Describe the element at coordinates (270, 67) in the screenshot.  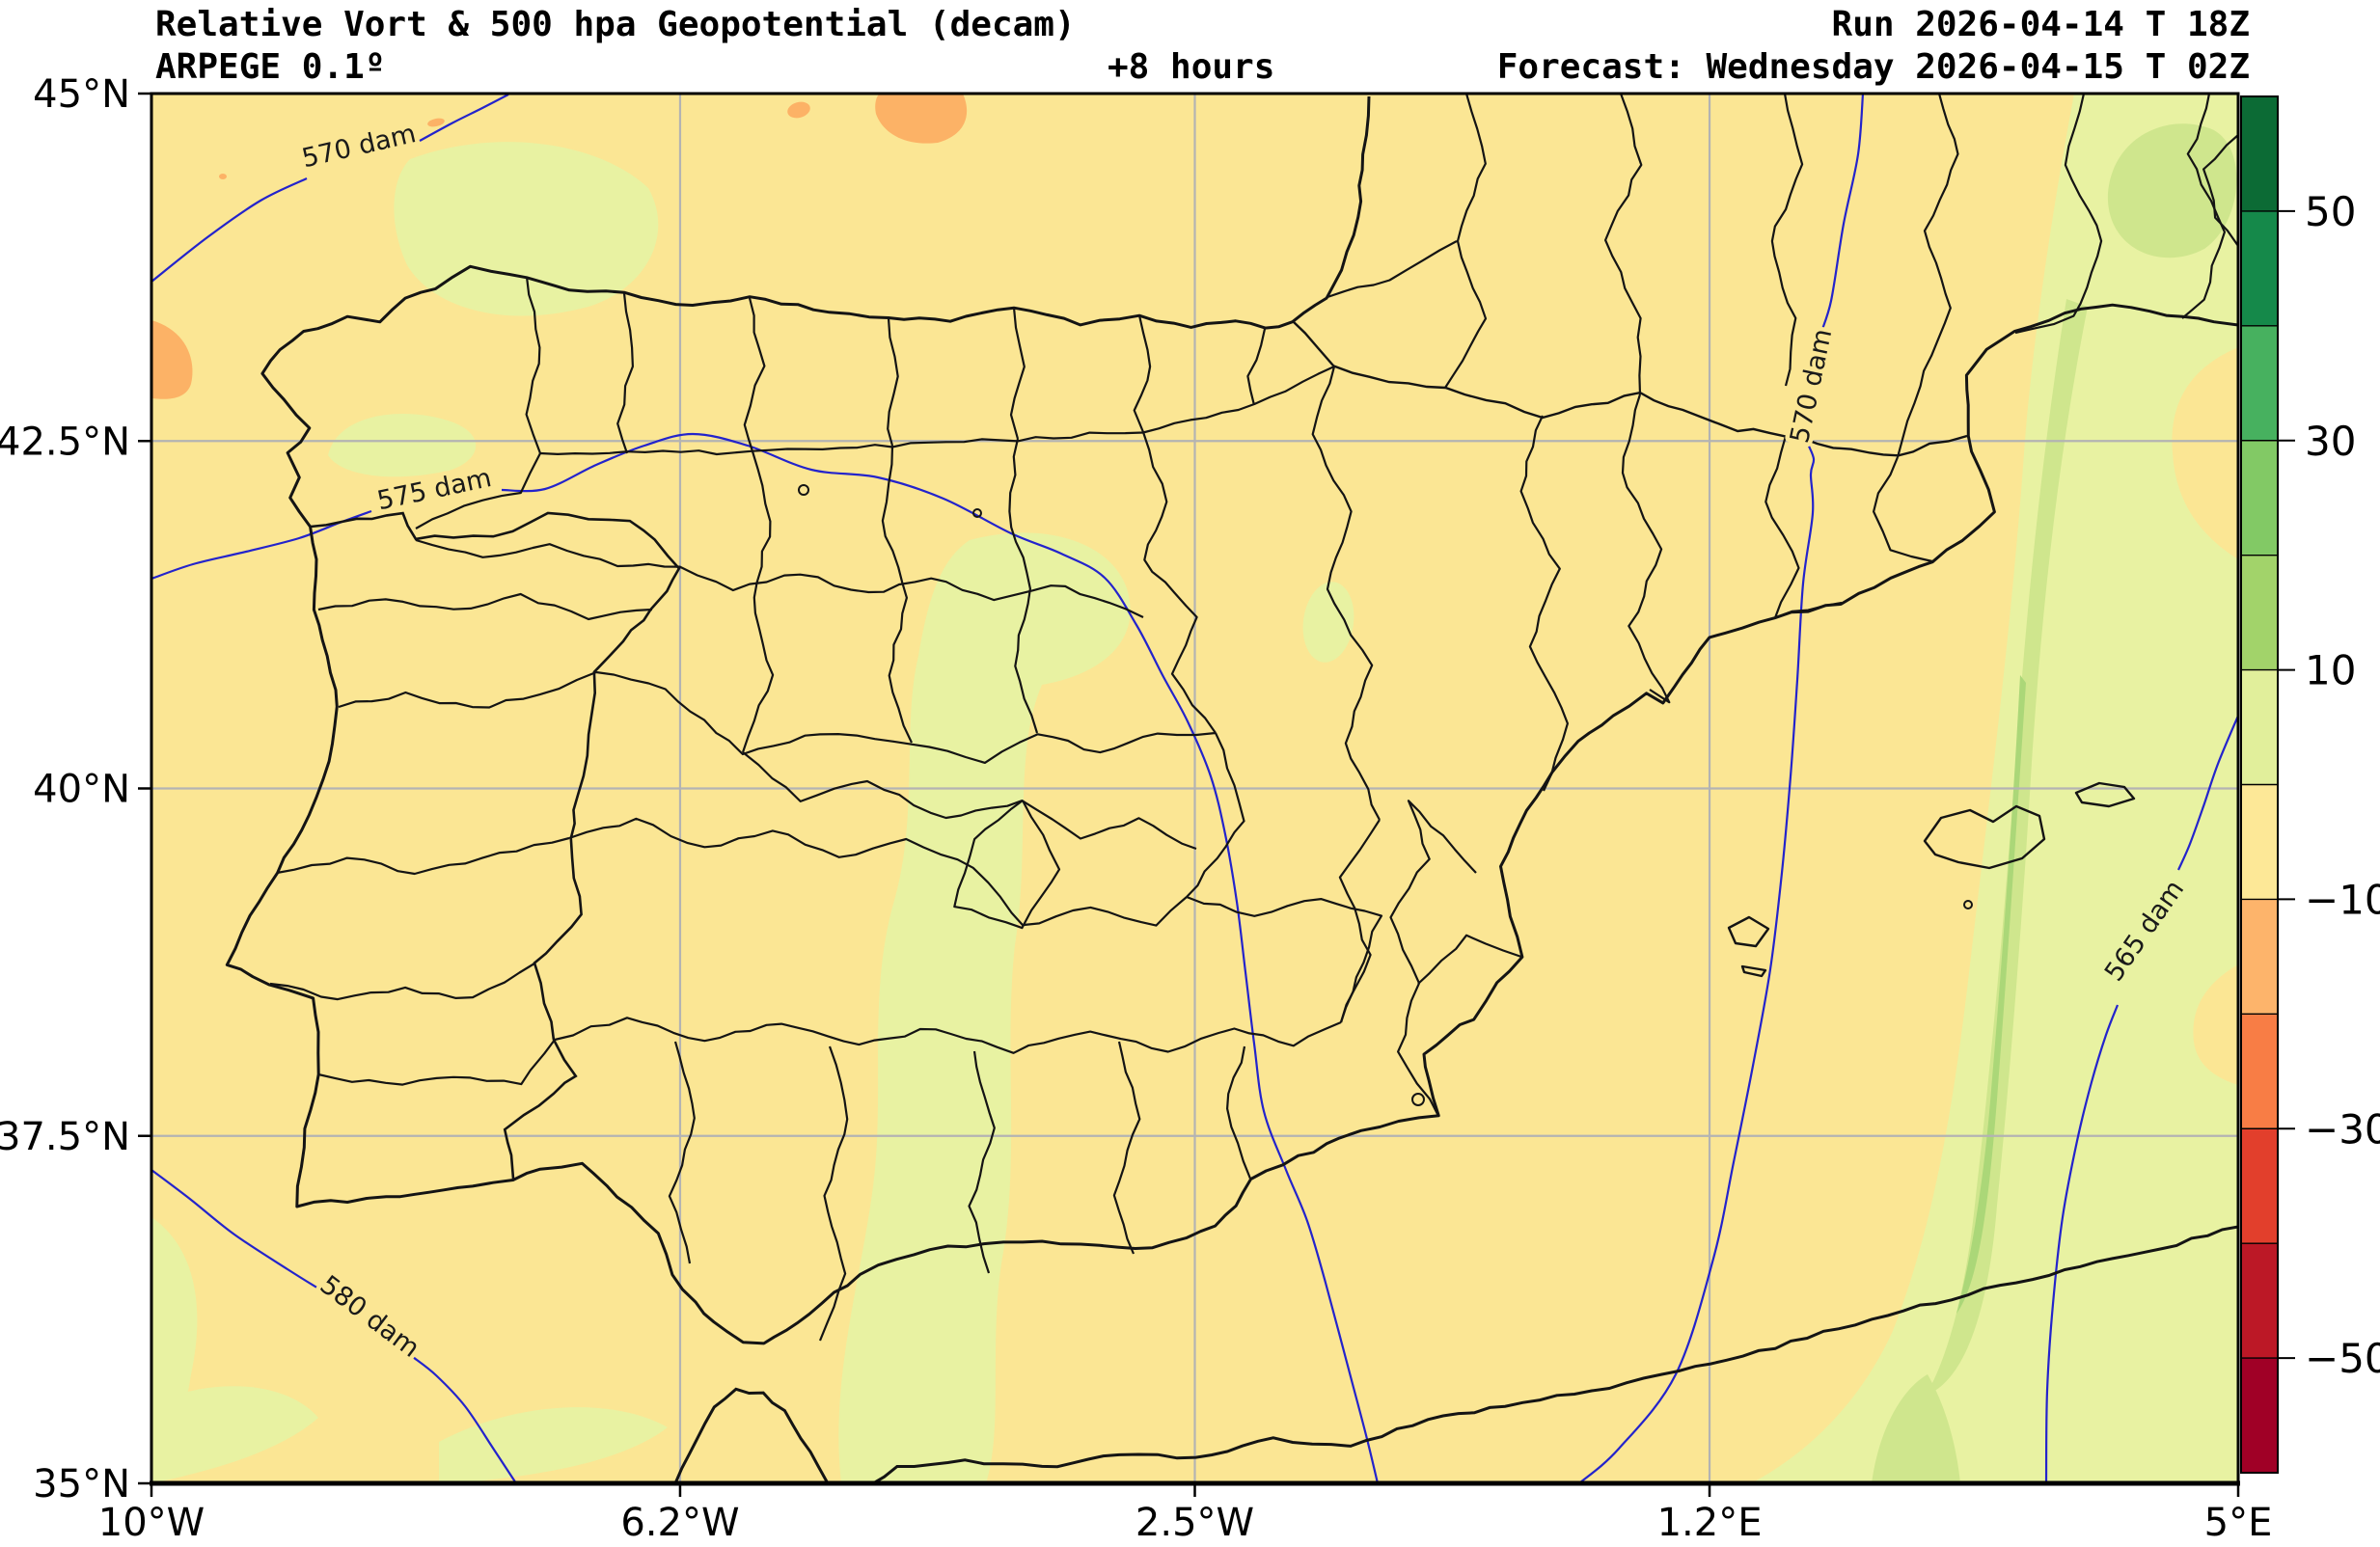
I see `model-label: ARPEGE 0.1º` at that location.